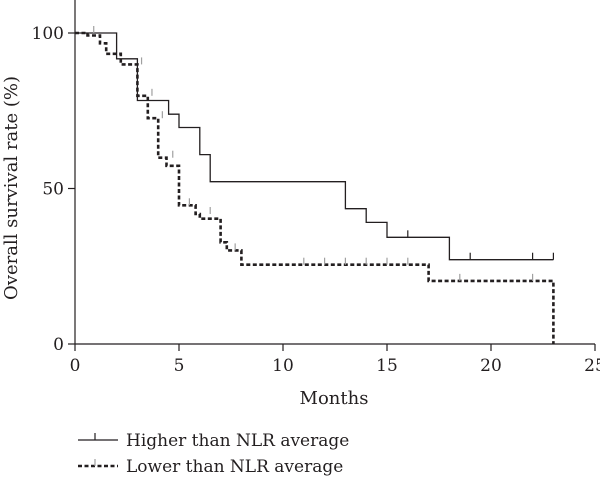  What do you see at coordinates (234, 467) in the screenshot?
I see `legend-label: Lower than NLR average` at bounding box center [234, 467].